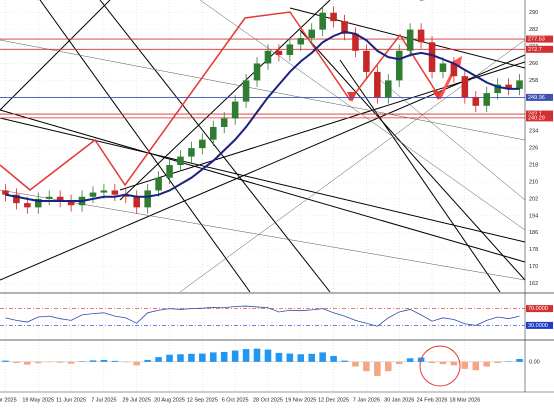  I want to click on y-tick-label: 202, so click(533, 199).